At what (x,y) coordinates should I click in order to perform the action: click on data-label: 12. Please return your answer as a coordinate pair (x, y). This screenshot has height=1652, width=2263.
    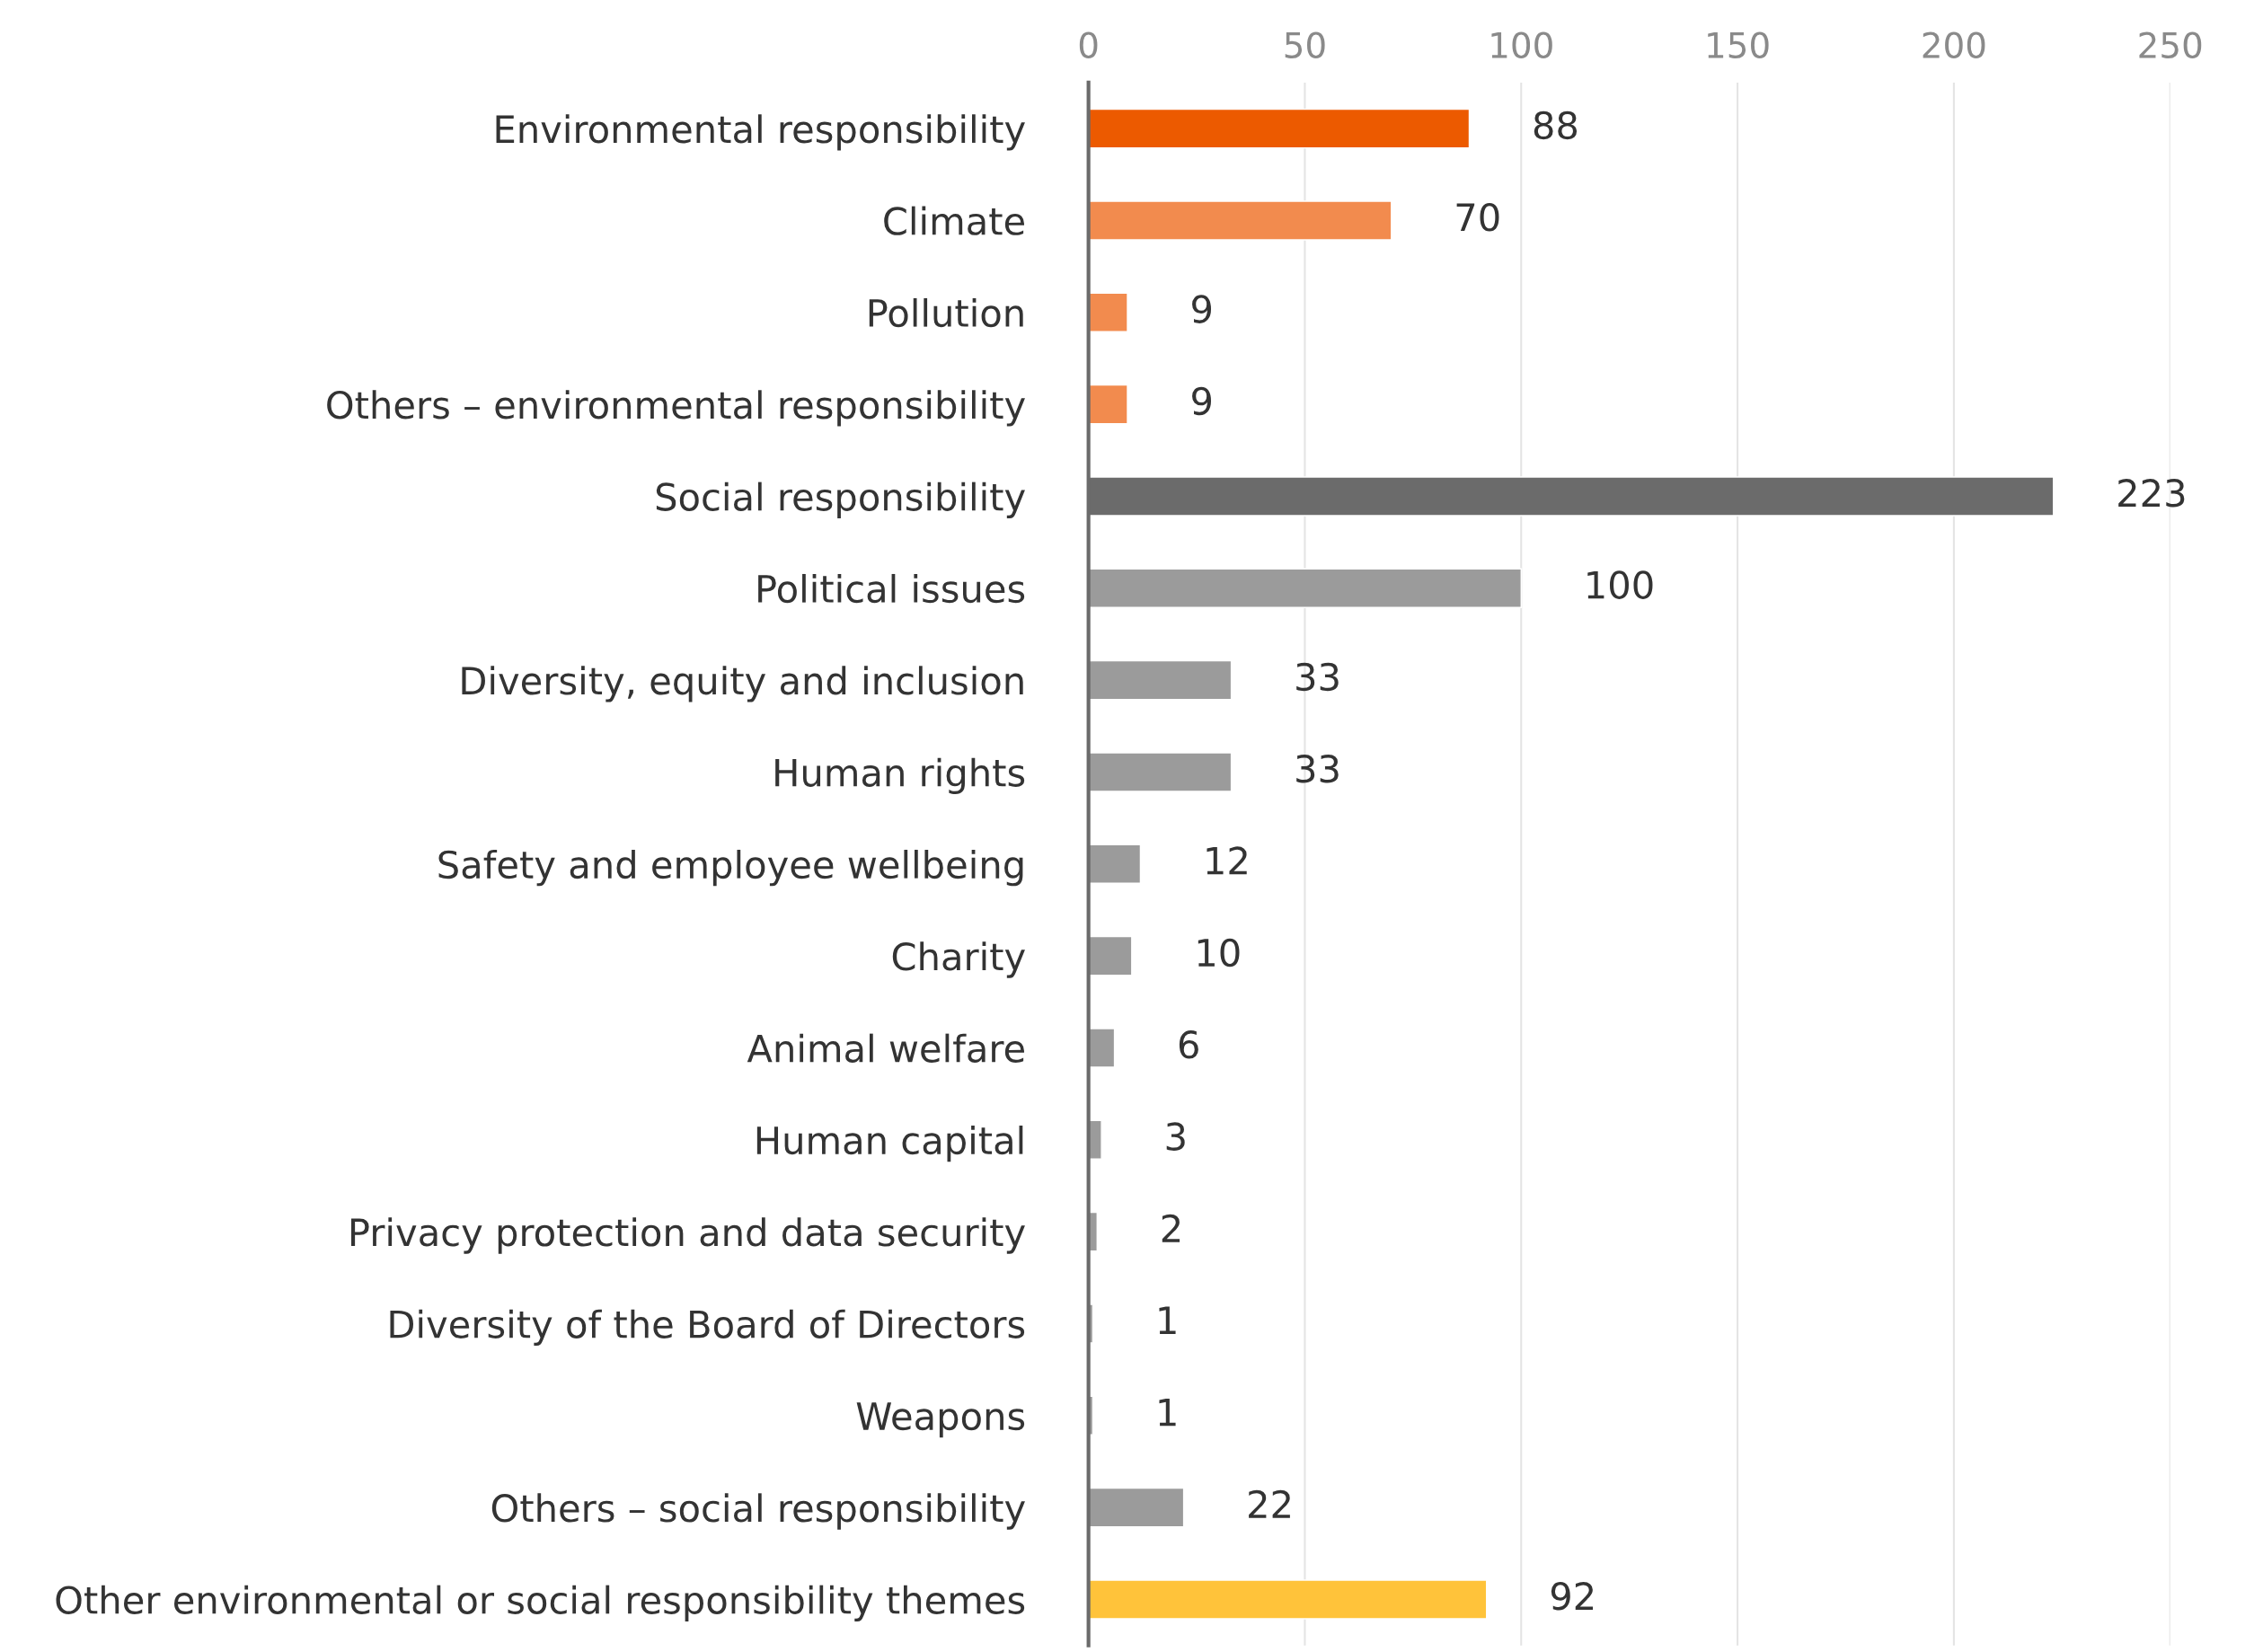
    Looking at the image, I should click on (1227, 860).